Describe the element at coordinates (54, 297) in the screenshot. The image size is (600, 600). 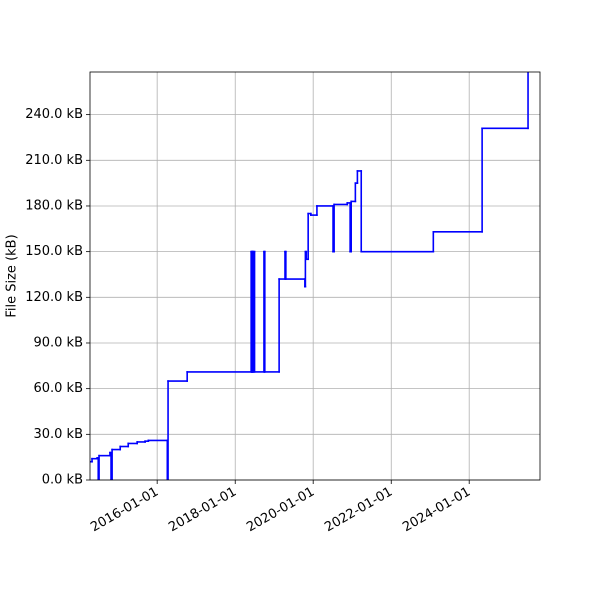
I see `y-tick-label: 120.0 kB` at that location.